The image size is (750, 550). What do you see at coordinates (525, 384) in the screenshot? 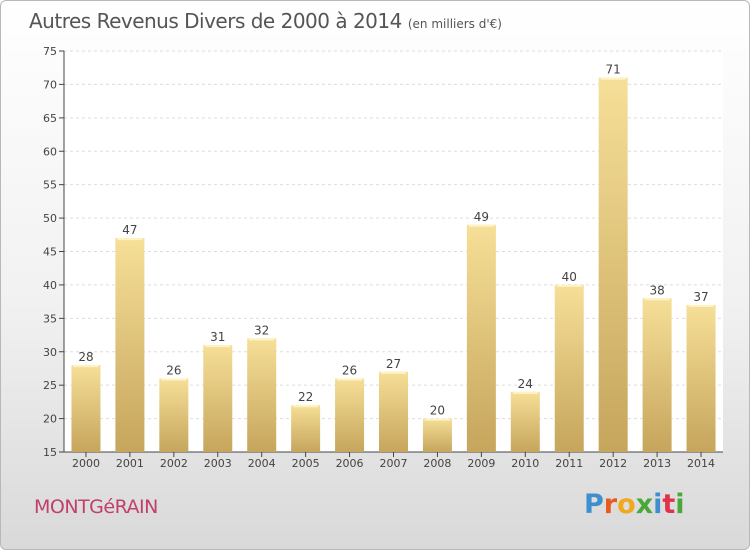
I see `bar-value-label: 24` at bounding box center [525, 384].